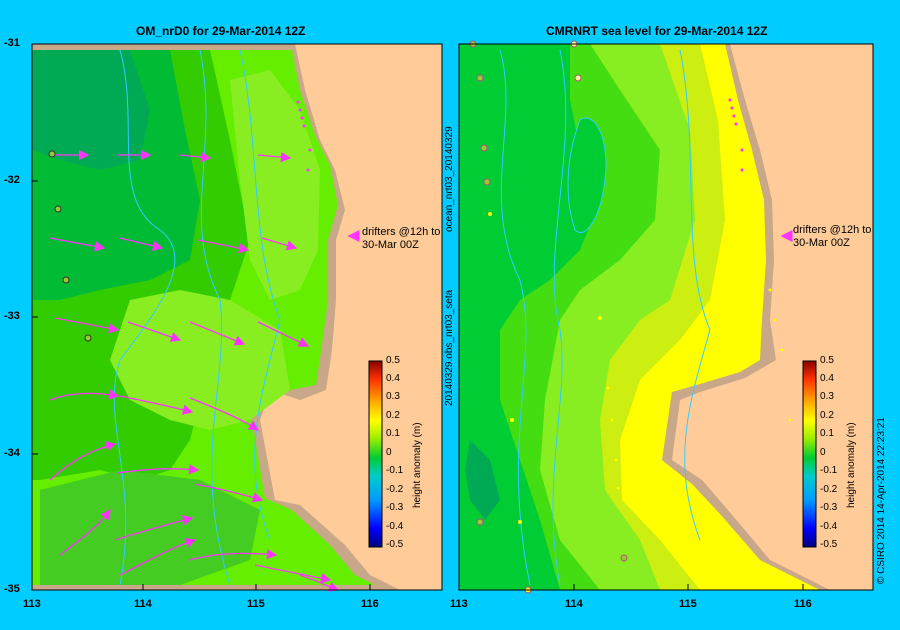  What do you see at coordinates (12, 316) in the screenshot?
I see `y-tick-label: -33` at bounding box center [12, 316].